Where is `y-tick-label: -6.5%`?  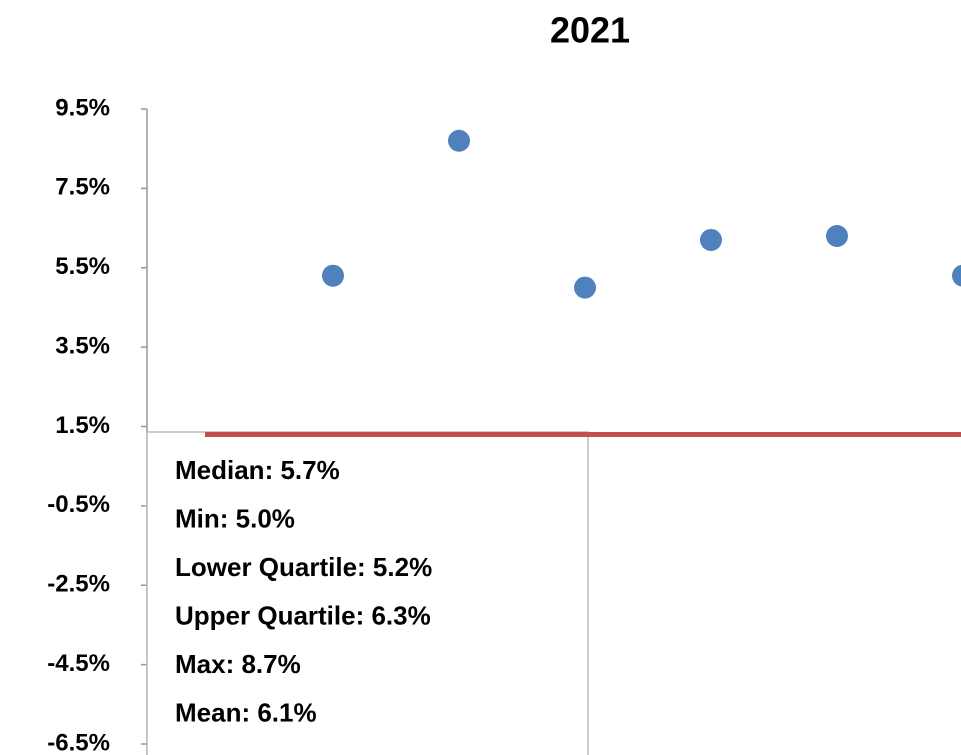
y-tick-label: -6.5% is located at coordinates (78, 742).